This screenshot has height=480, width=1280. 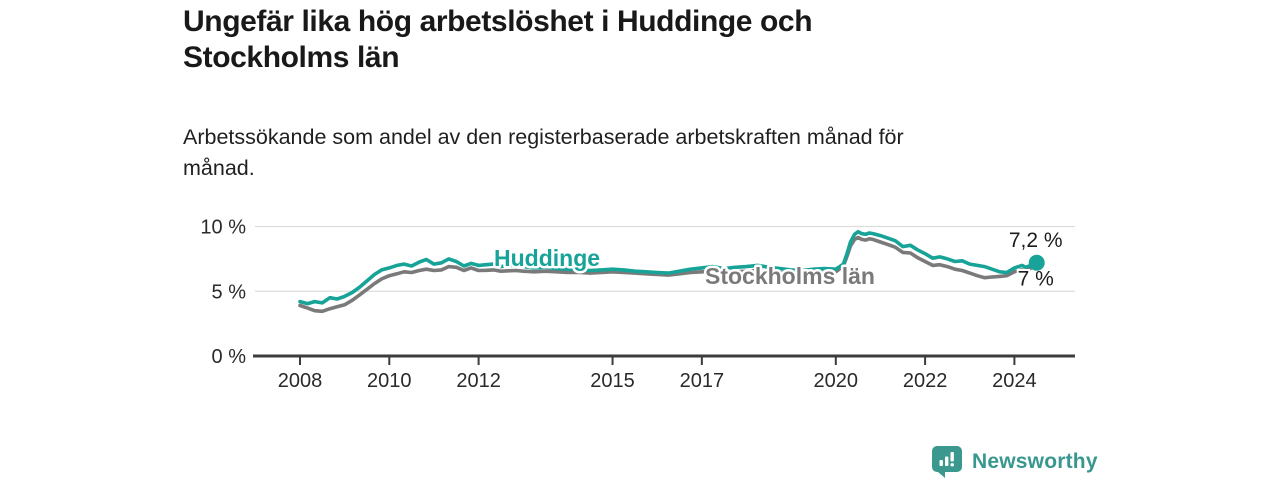 I want to click on x-tick-label-2015: 2015, so click(x=612, y=381).